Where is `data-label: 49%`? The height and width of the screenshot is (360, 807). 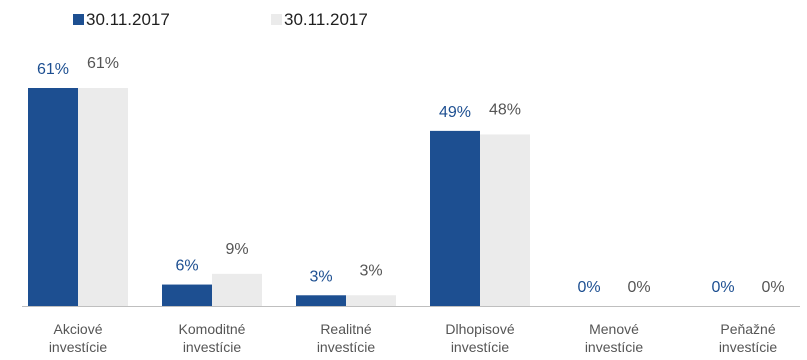 data-label: 49% is located at coordinates (455, 112).